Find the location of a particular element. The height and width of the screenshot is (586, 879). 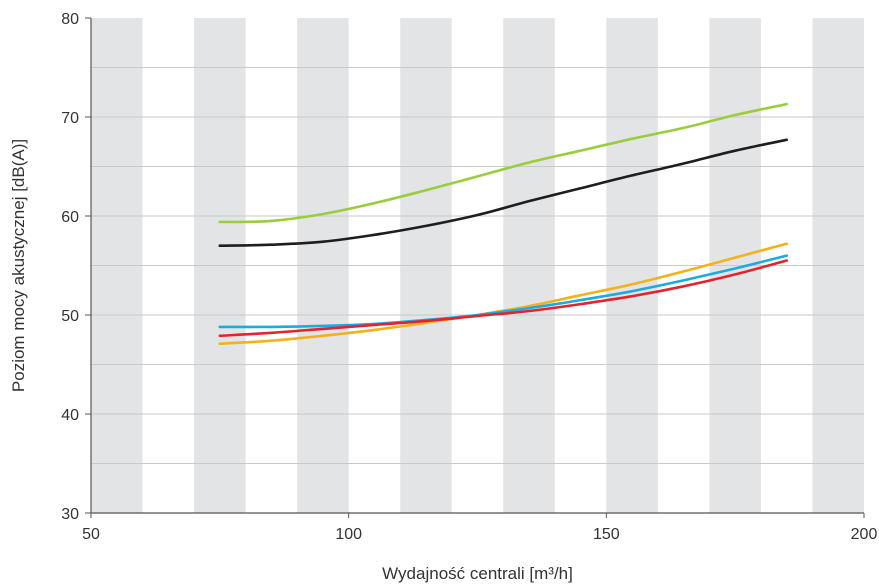

y-tick-label: 50 is located at coordinates (70, 316).